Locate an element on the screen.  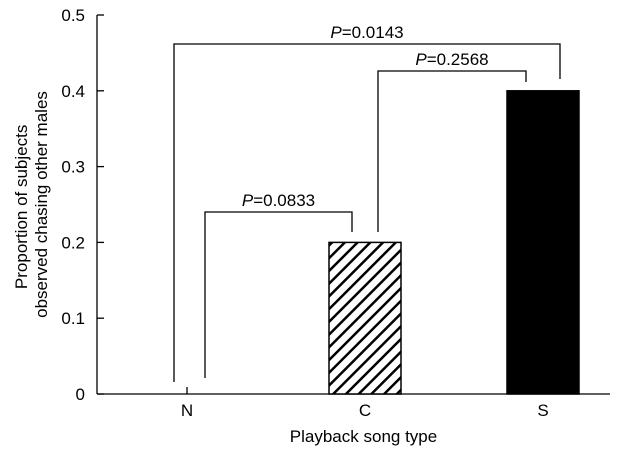
bracket-N-C is located at coordinates (278, 294).